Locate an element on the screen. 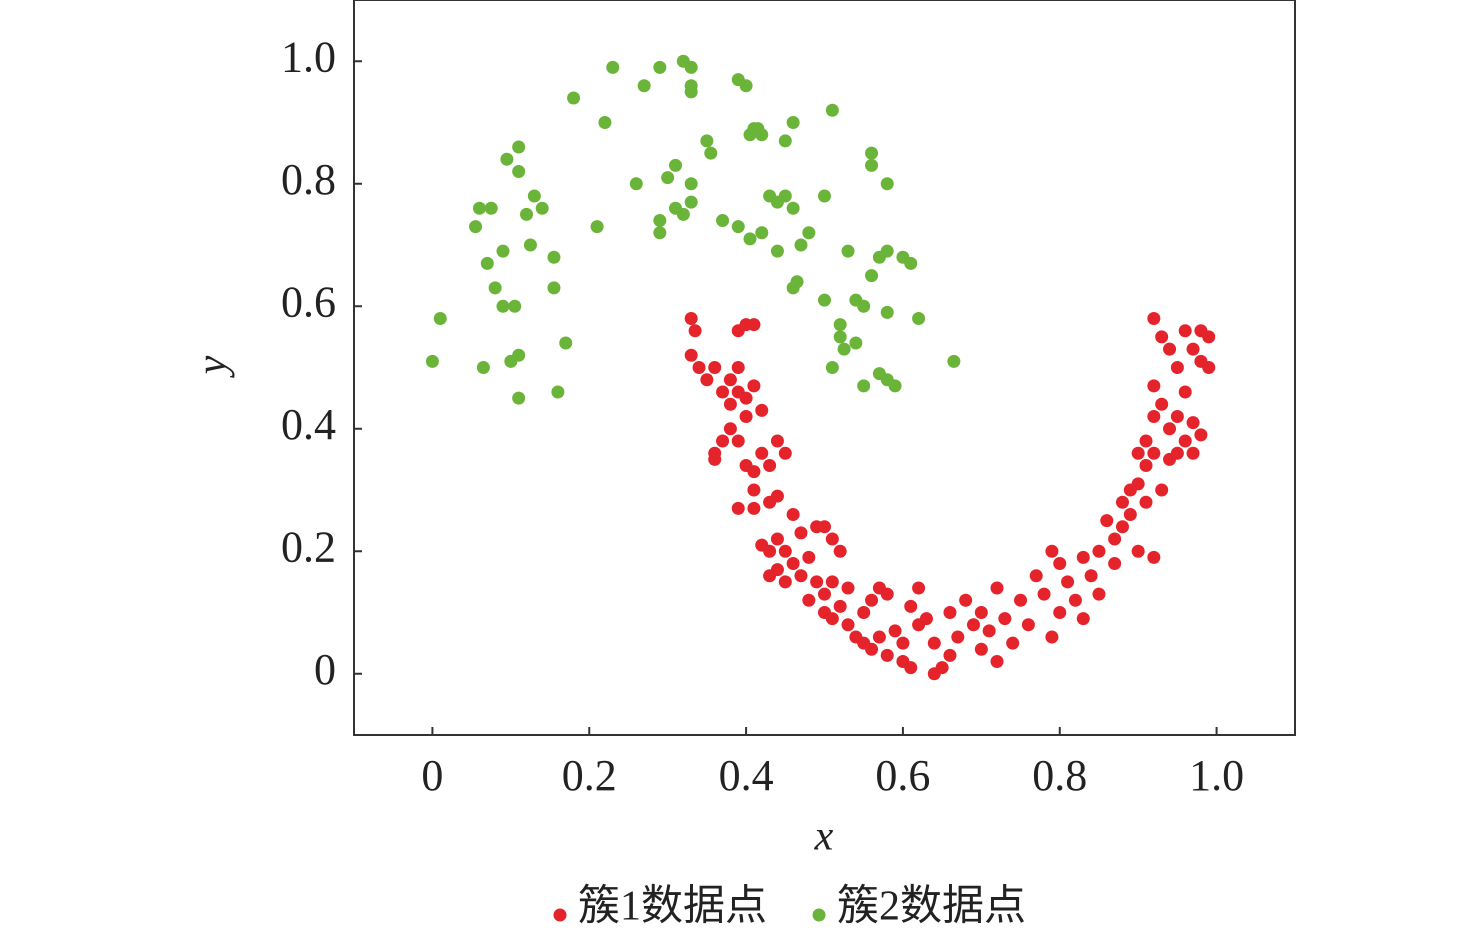  legend-label: 簇2数据点 is located at coordinates (931, 906).